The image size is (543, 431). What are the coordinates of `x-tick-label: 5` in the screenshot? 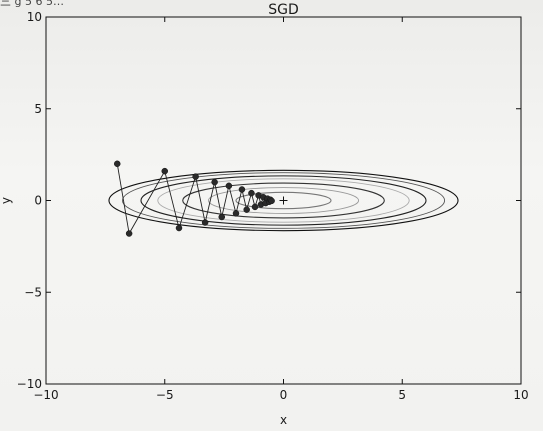 It's located at (402, 395).